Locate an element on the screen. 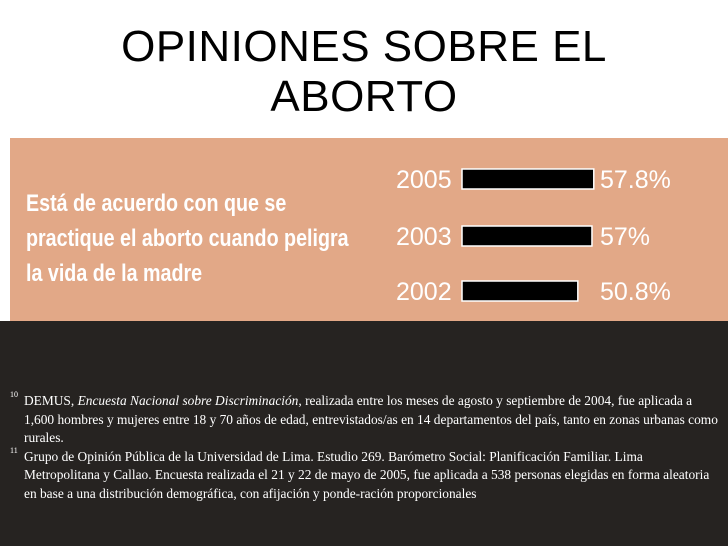  bar-2003 is located at coordinates (527, 236).